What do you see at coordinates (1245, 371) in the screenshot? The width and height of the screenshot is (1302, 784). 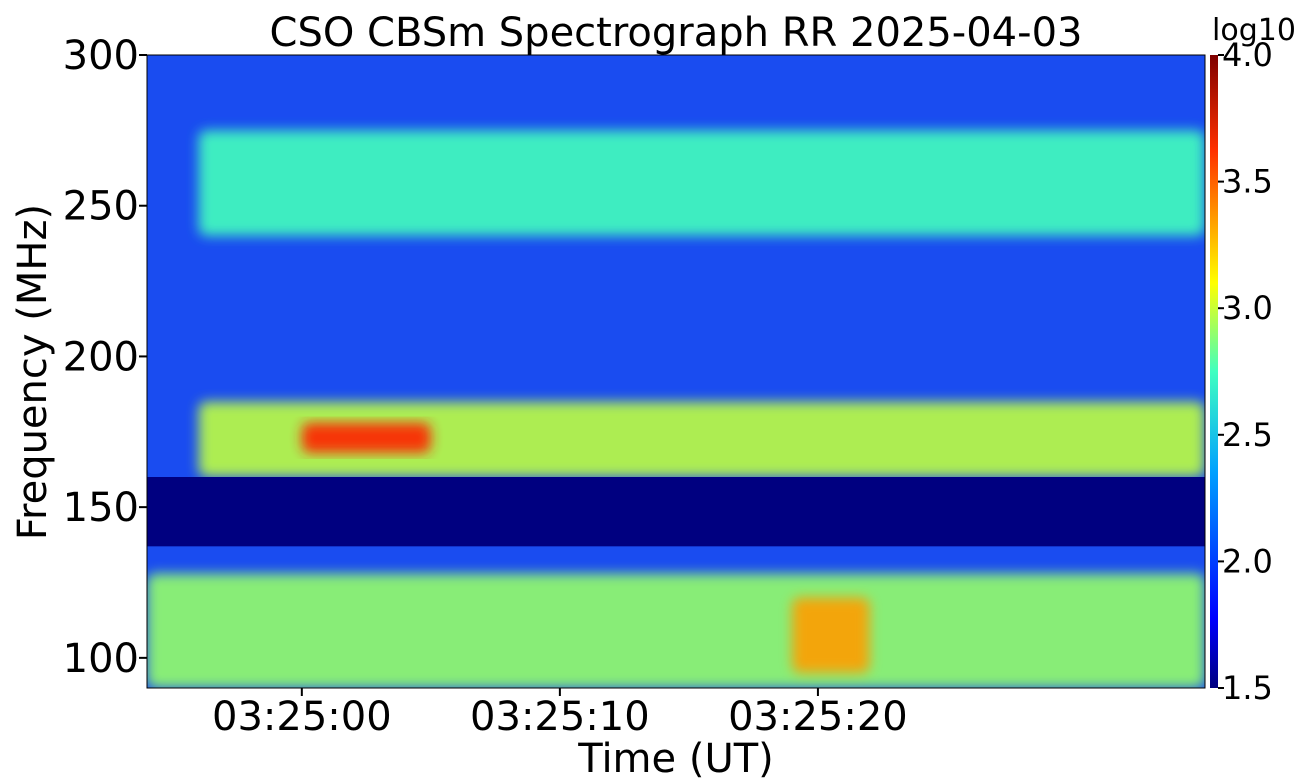 I see `colorbar-ticks: 1.5 2.0 2.5 3.0 3.5 4.0` at bounding box center [1245, 371].